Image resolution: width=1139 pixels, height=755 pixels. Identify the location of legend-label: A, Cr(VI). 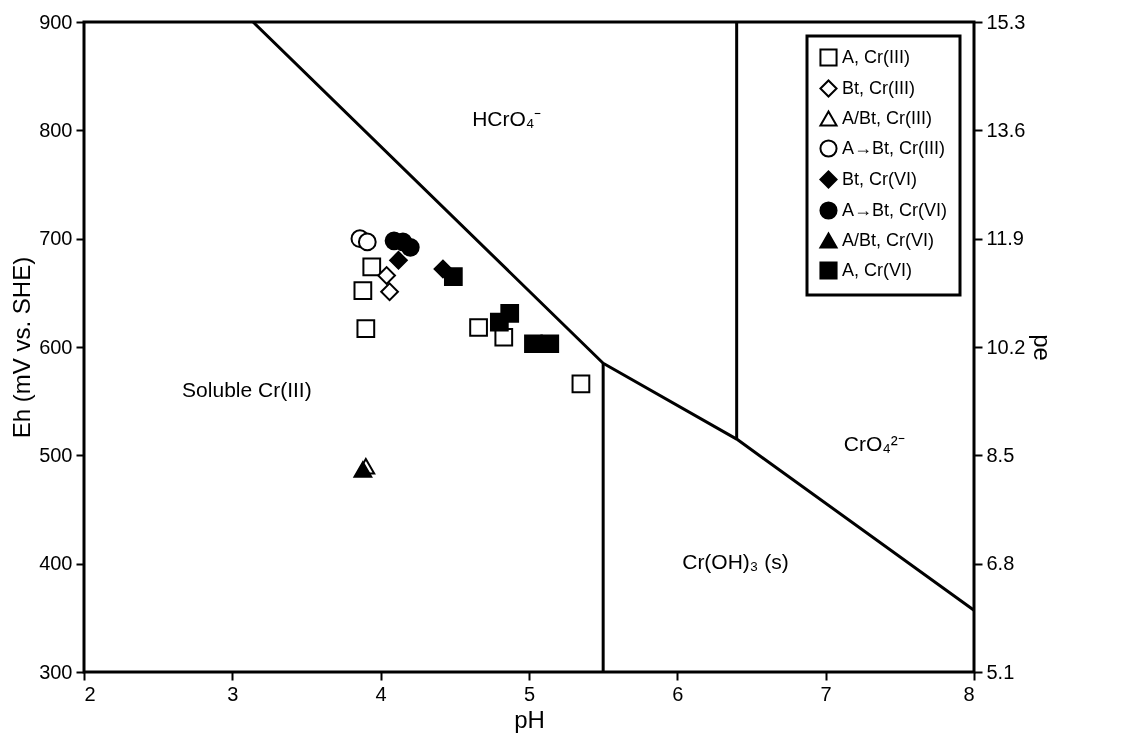
(877, 269).